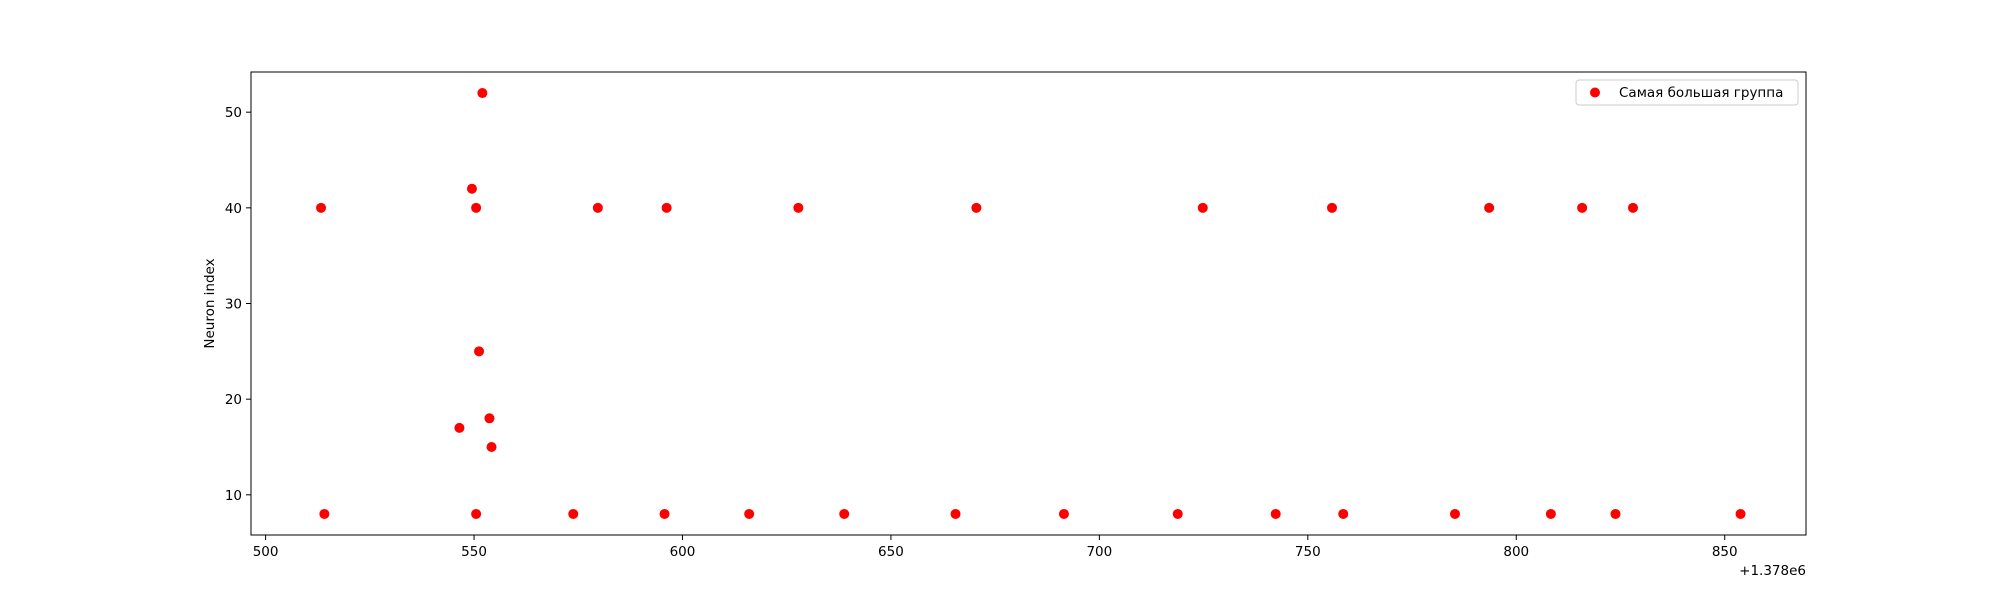 Image resolution: width=2000 pixels, height=600 pixels. Describe the element at coordinates (1701, 93) in the screenshot. I see `legend-label: Самая большая группа` at that location.